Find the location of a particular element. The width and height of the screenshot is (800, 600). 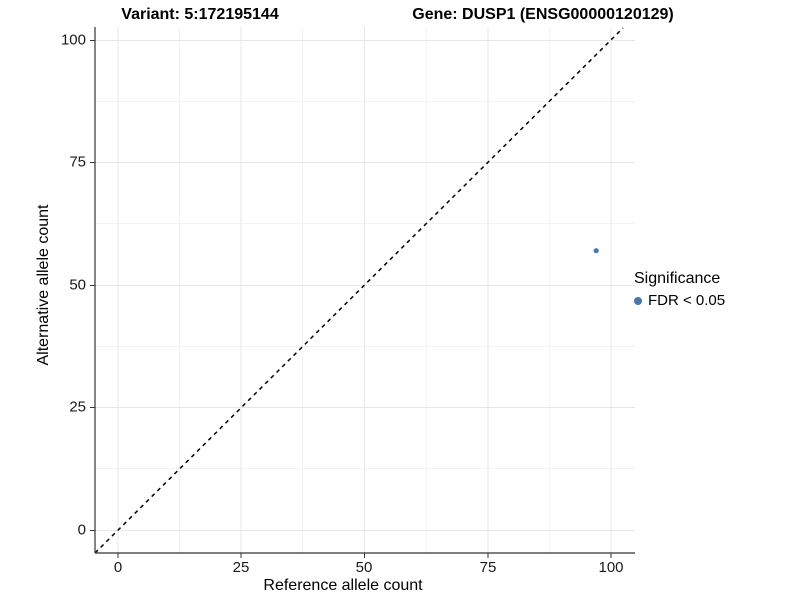

variant-title: Variant: 5:172195144 is located at coordinates (200, 14).